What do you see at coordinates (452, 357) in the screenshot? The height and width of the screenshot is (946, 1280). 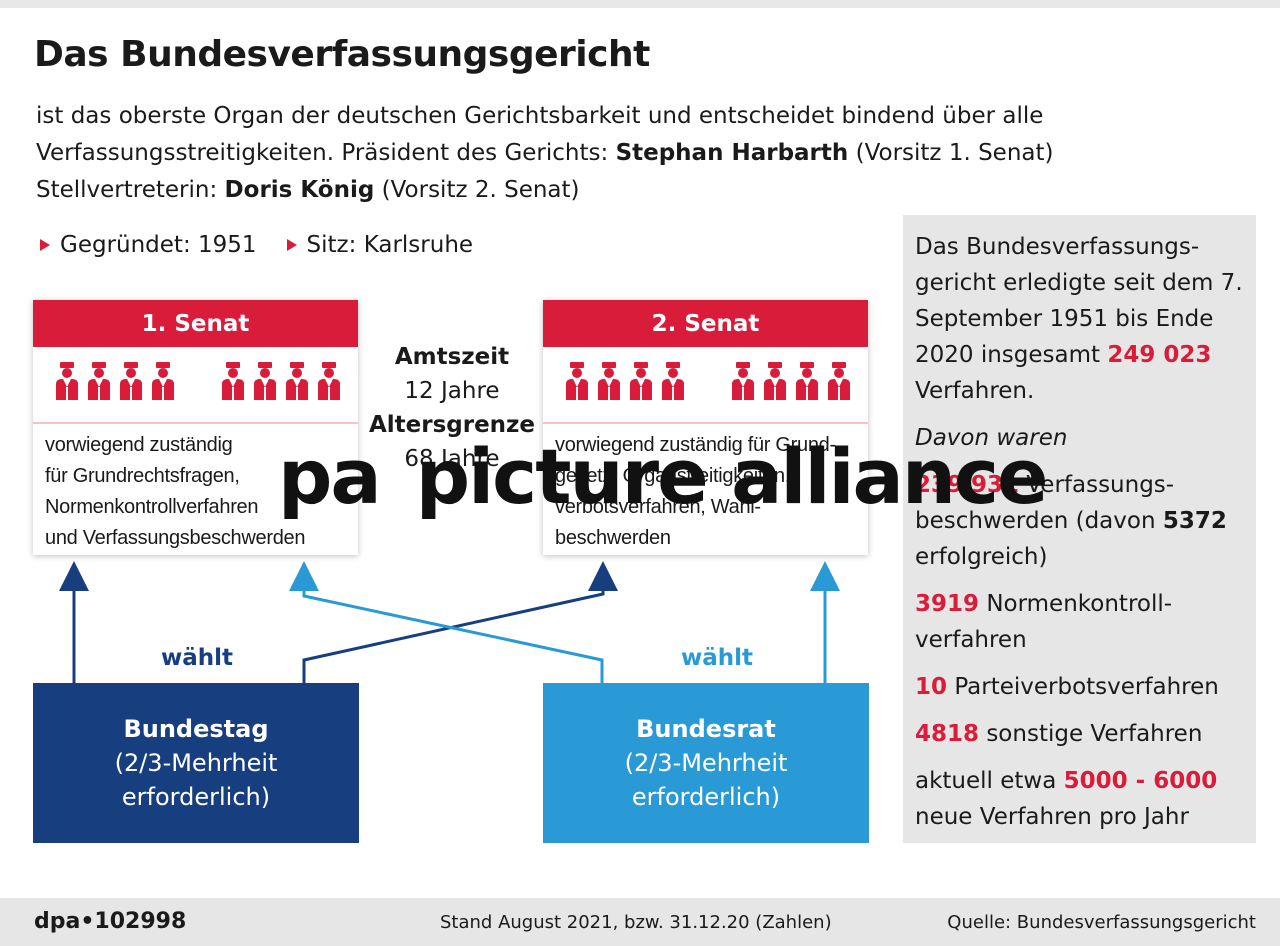 I see `term-label: Amtszeit` at bounding box center [452, 357].